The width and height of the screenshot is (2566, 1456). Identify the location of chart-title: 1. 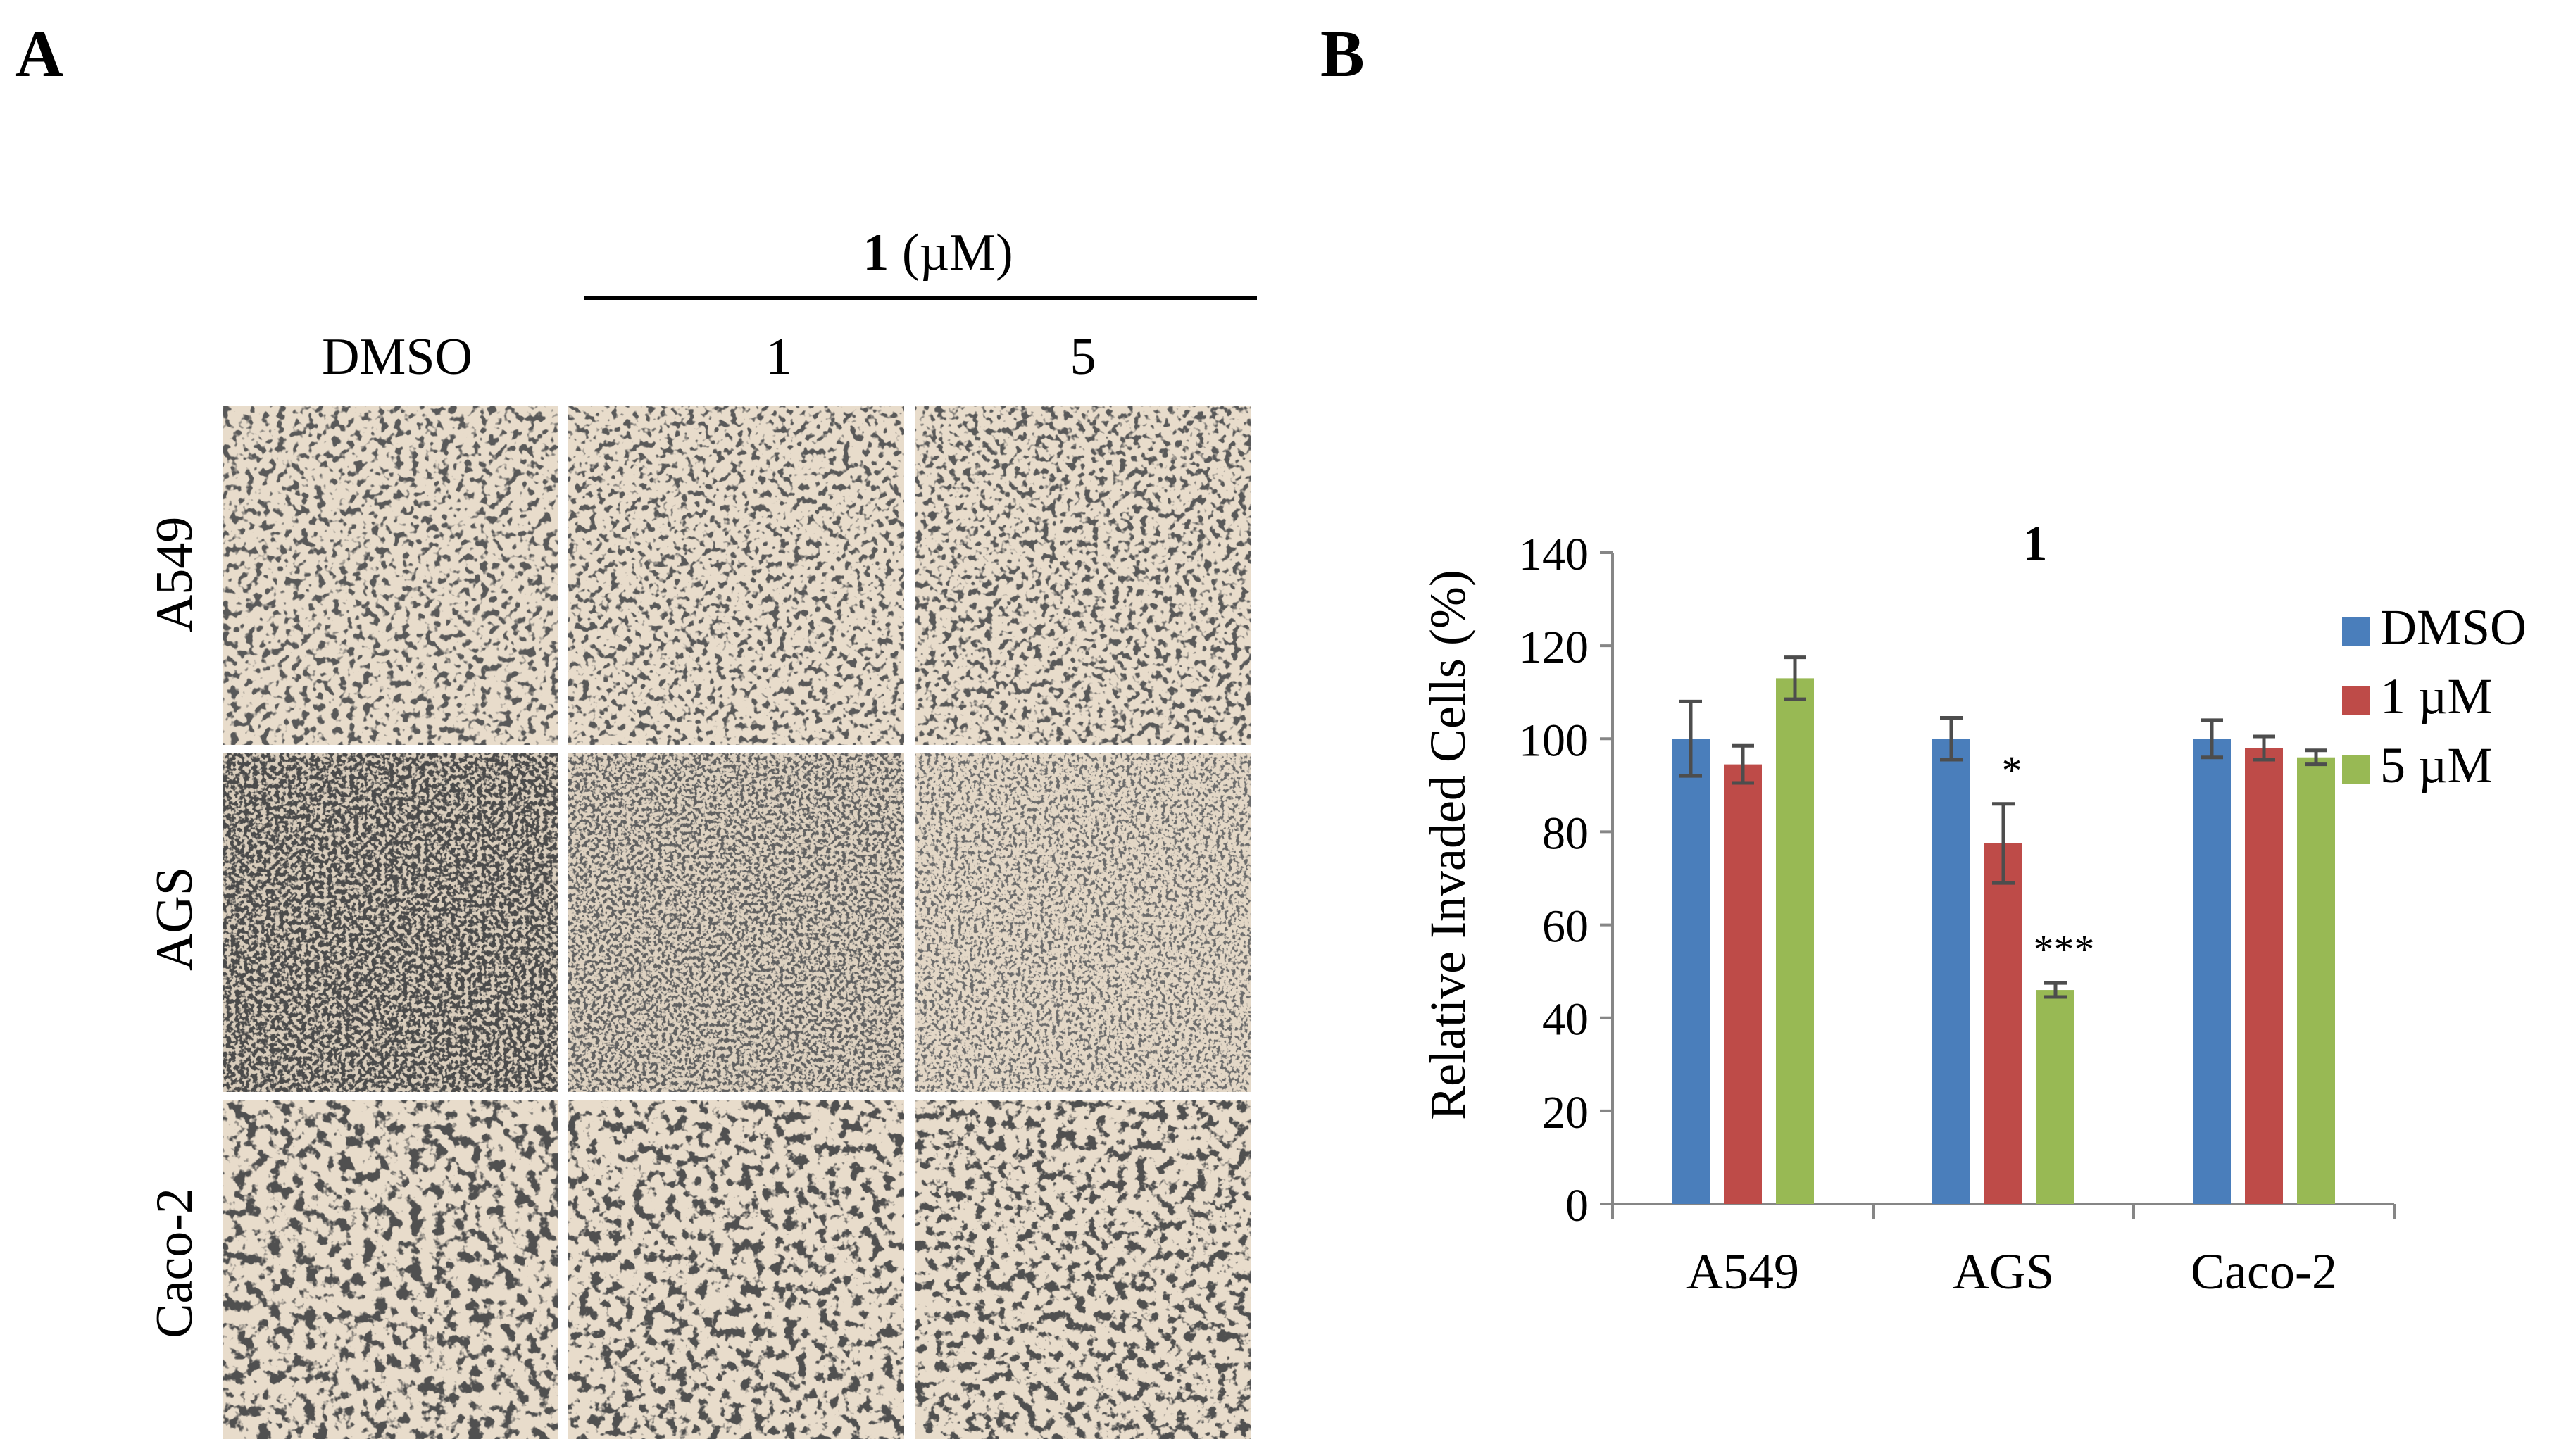
(2035, 544).